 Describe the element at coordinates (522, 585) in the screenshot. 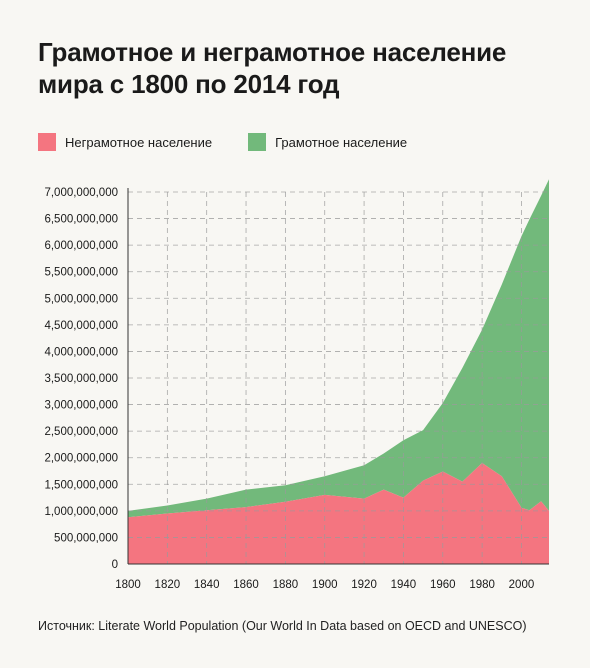

I see `x-tick-label: 2000` at that location.